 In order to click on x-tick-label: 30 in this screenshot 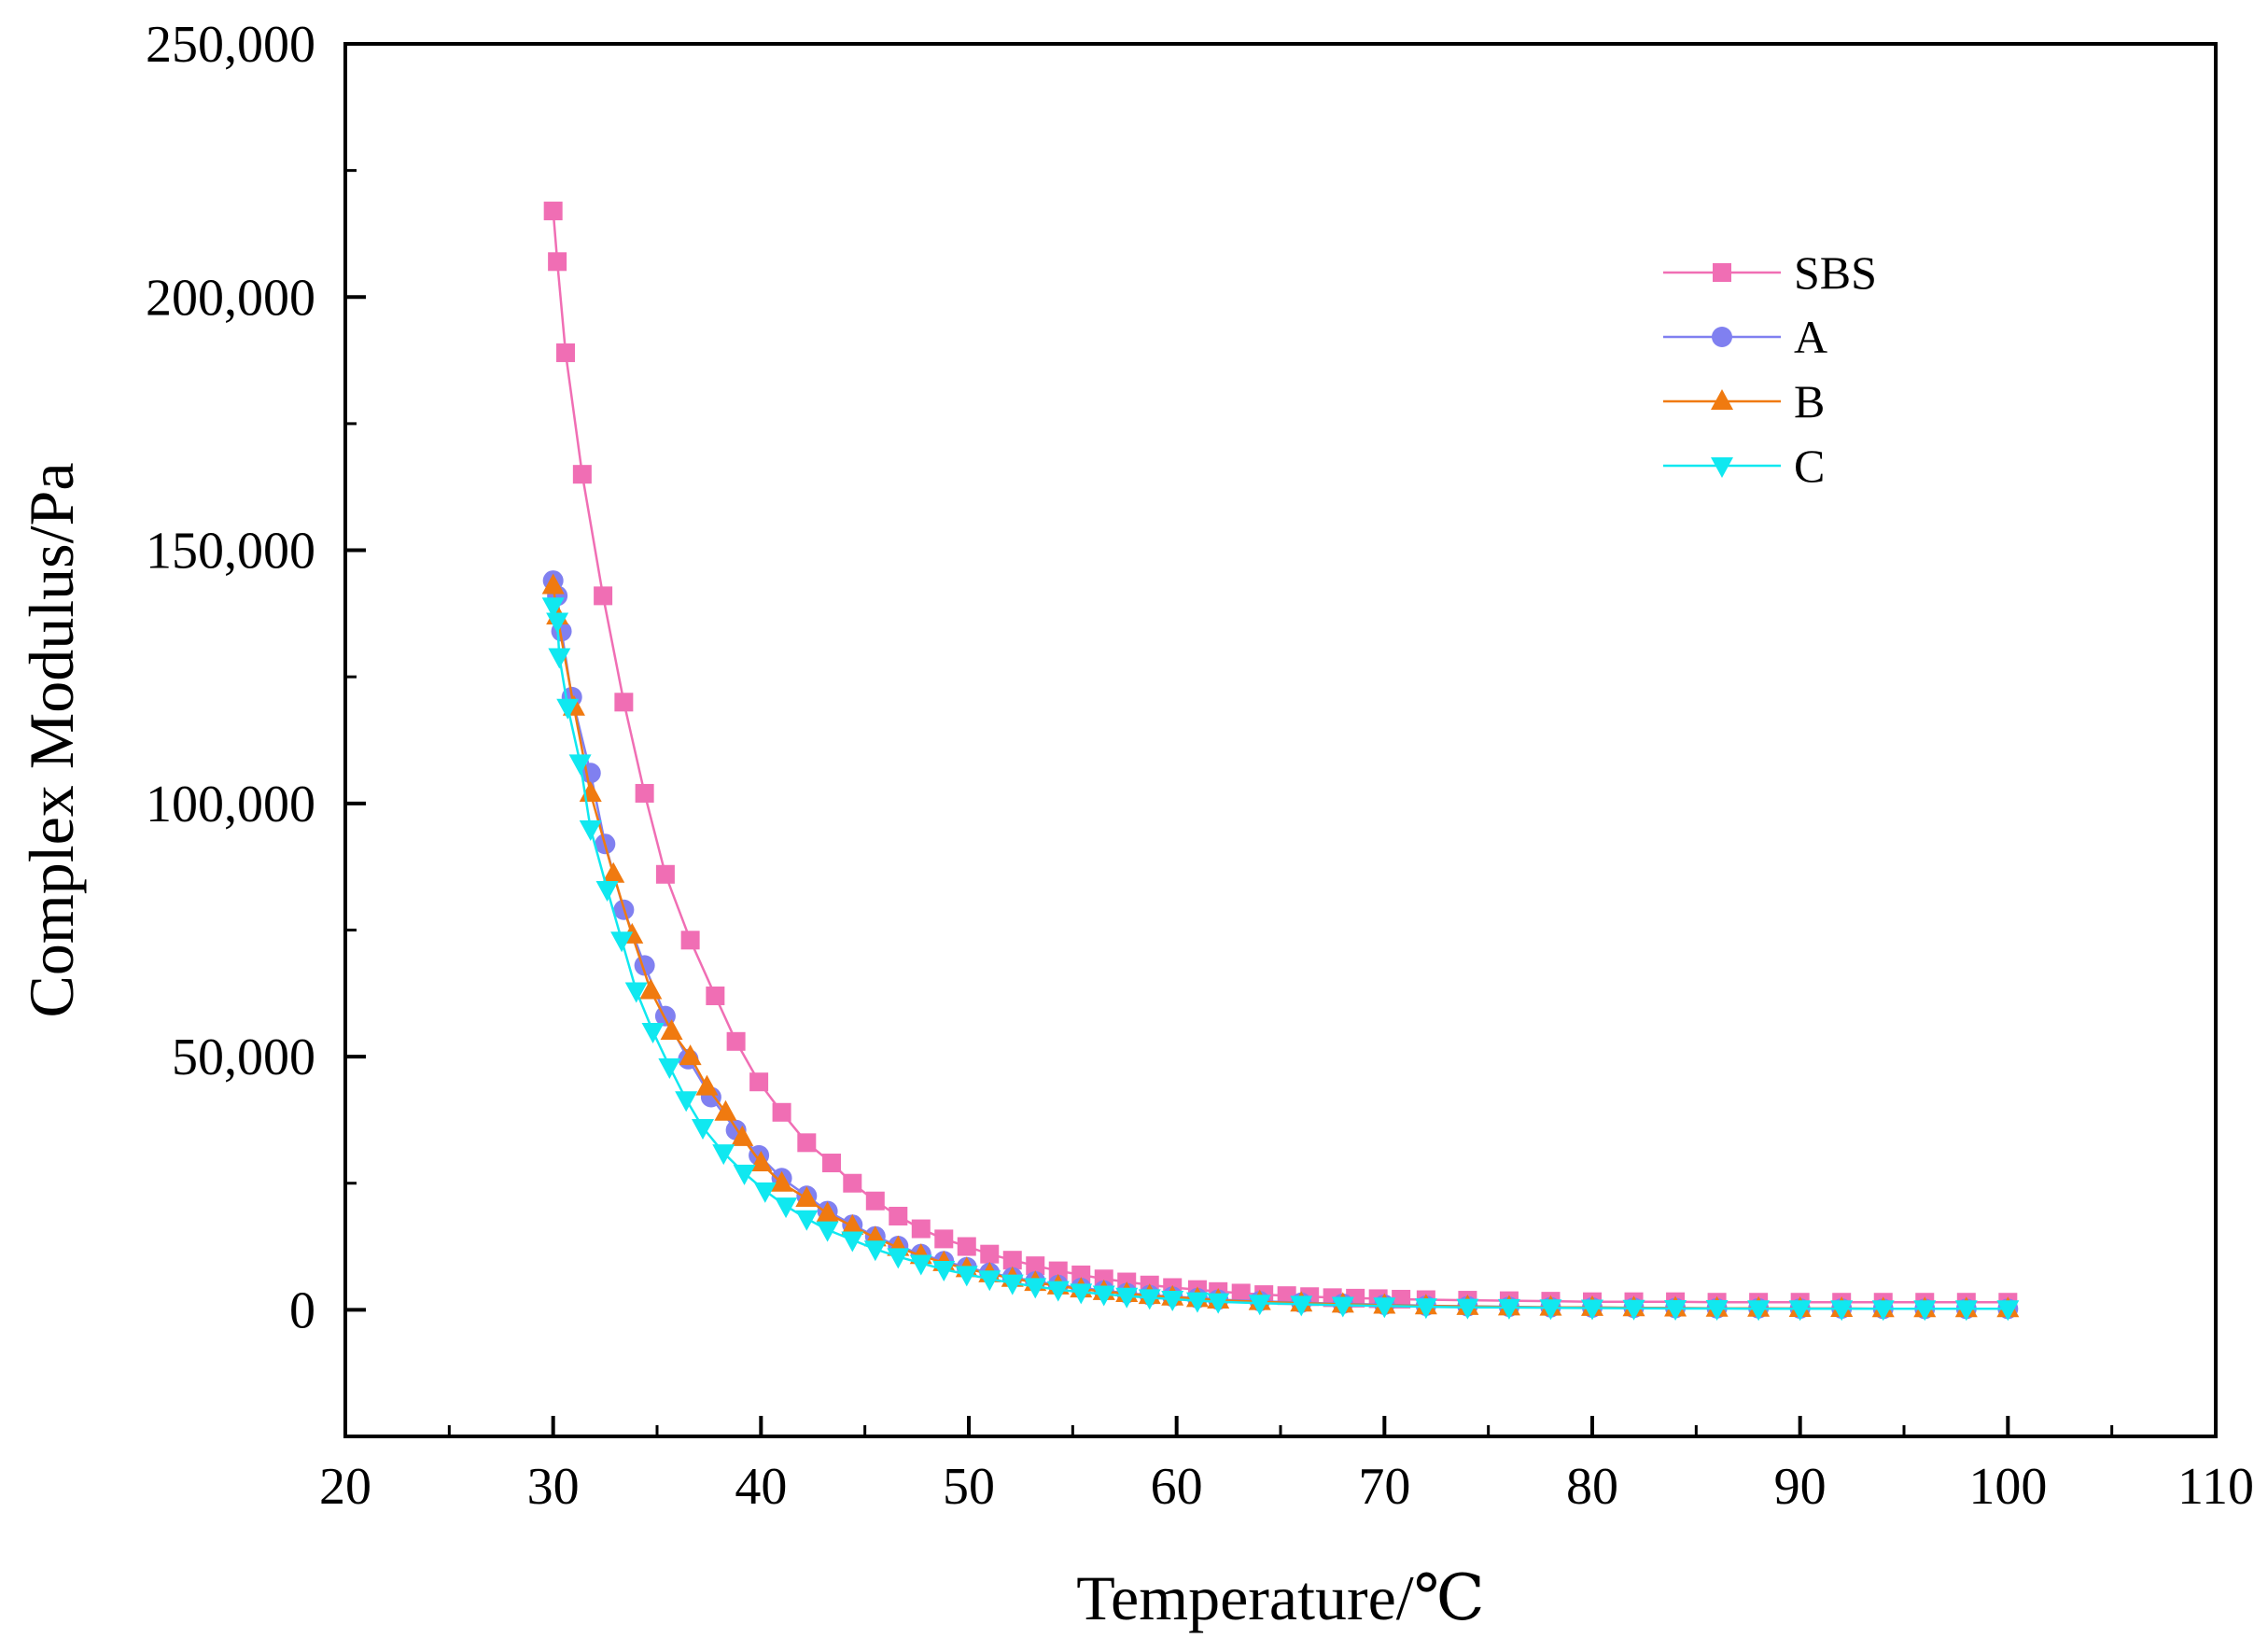, I will do `click(553, 1487)`.